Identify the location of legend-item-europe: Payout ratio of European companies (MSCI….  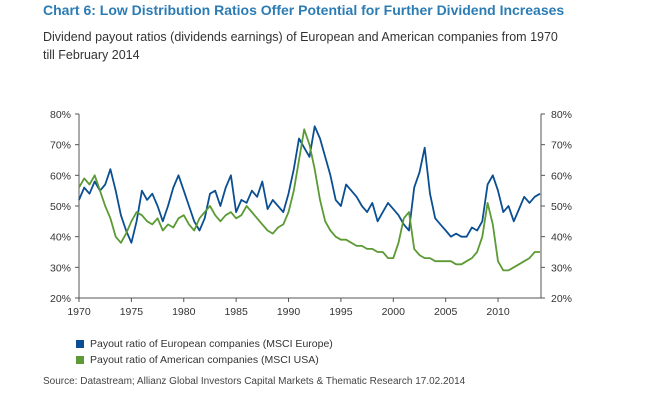
(204, 344).